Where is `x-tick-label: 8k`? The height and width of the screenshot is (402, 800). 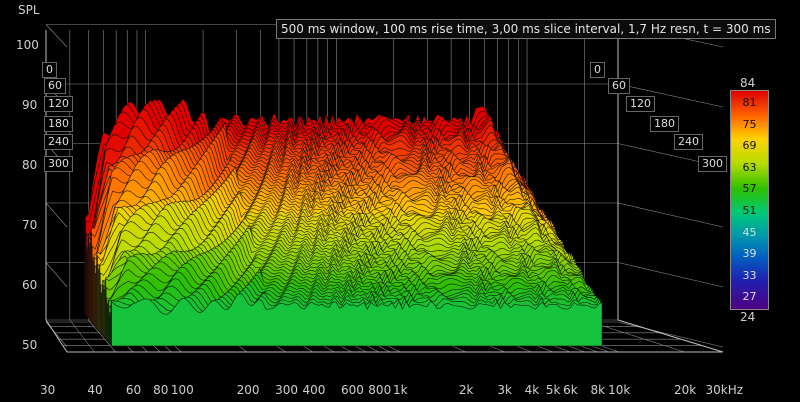 x-tick-label: 8k is located at coordinates (598, 390).